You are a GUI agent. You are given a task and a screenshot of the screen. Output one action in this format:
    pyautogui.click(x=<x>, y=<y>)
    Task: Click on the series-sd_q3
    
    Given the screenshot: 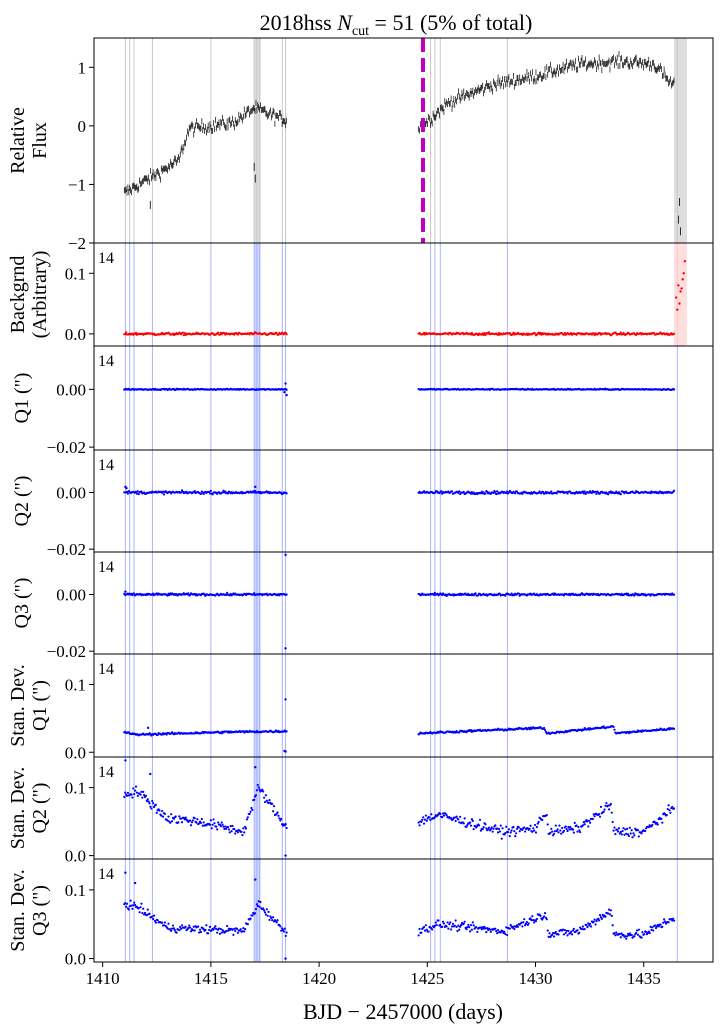 What is the action you would take?
    pyautogui.click(x=399, y=915)
    